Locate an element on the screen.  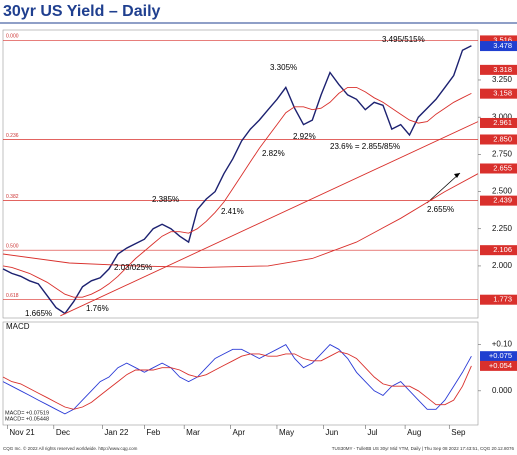
value-box-label: 3.318 is located at coordinates (502, 69).